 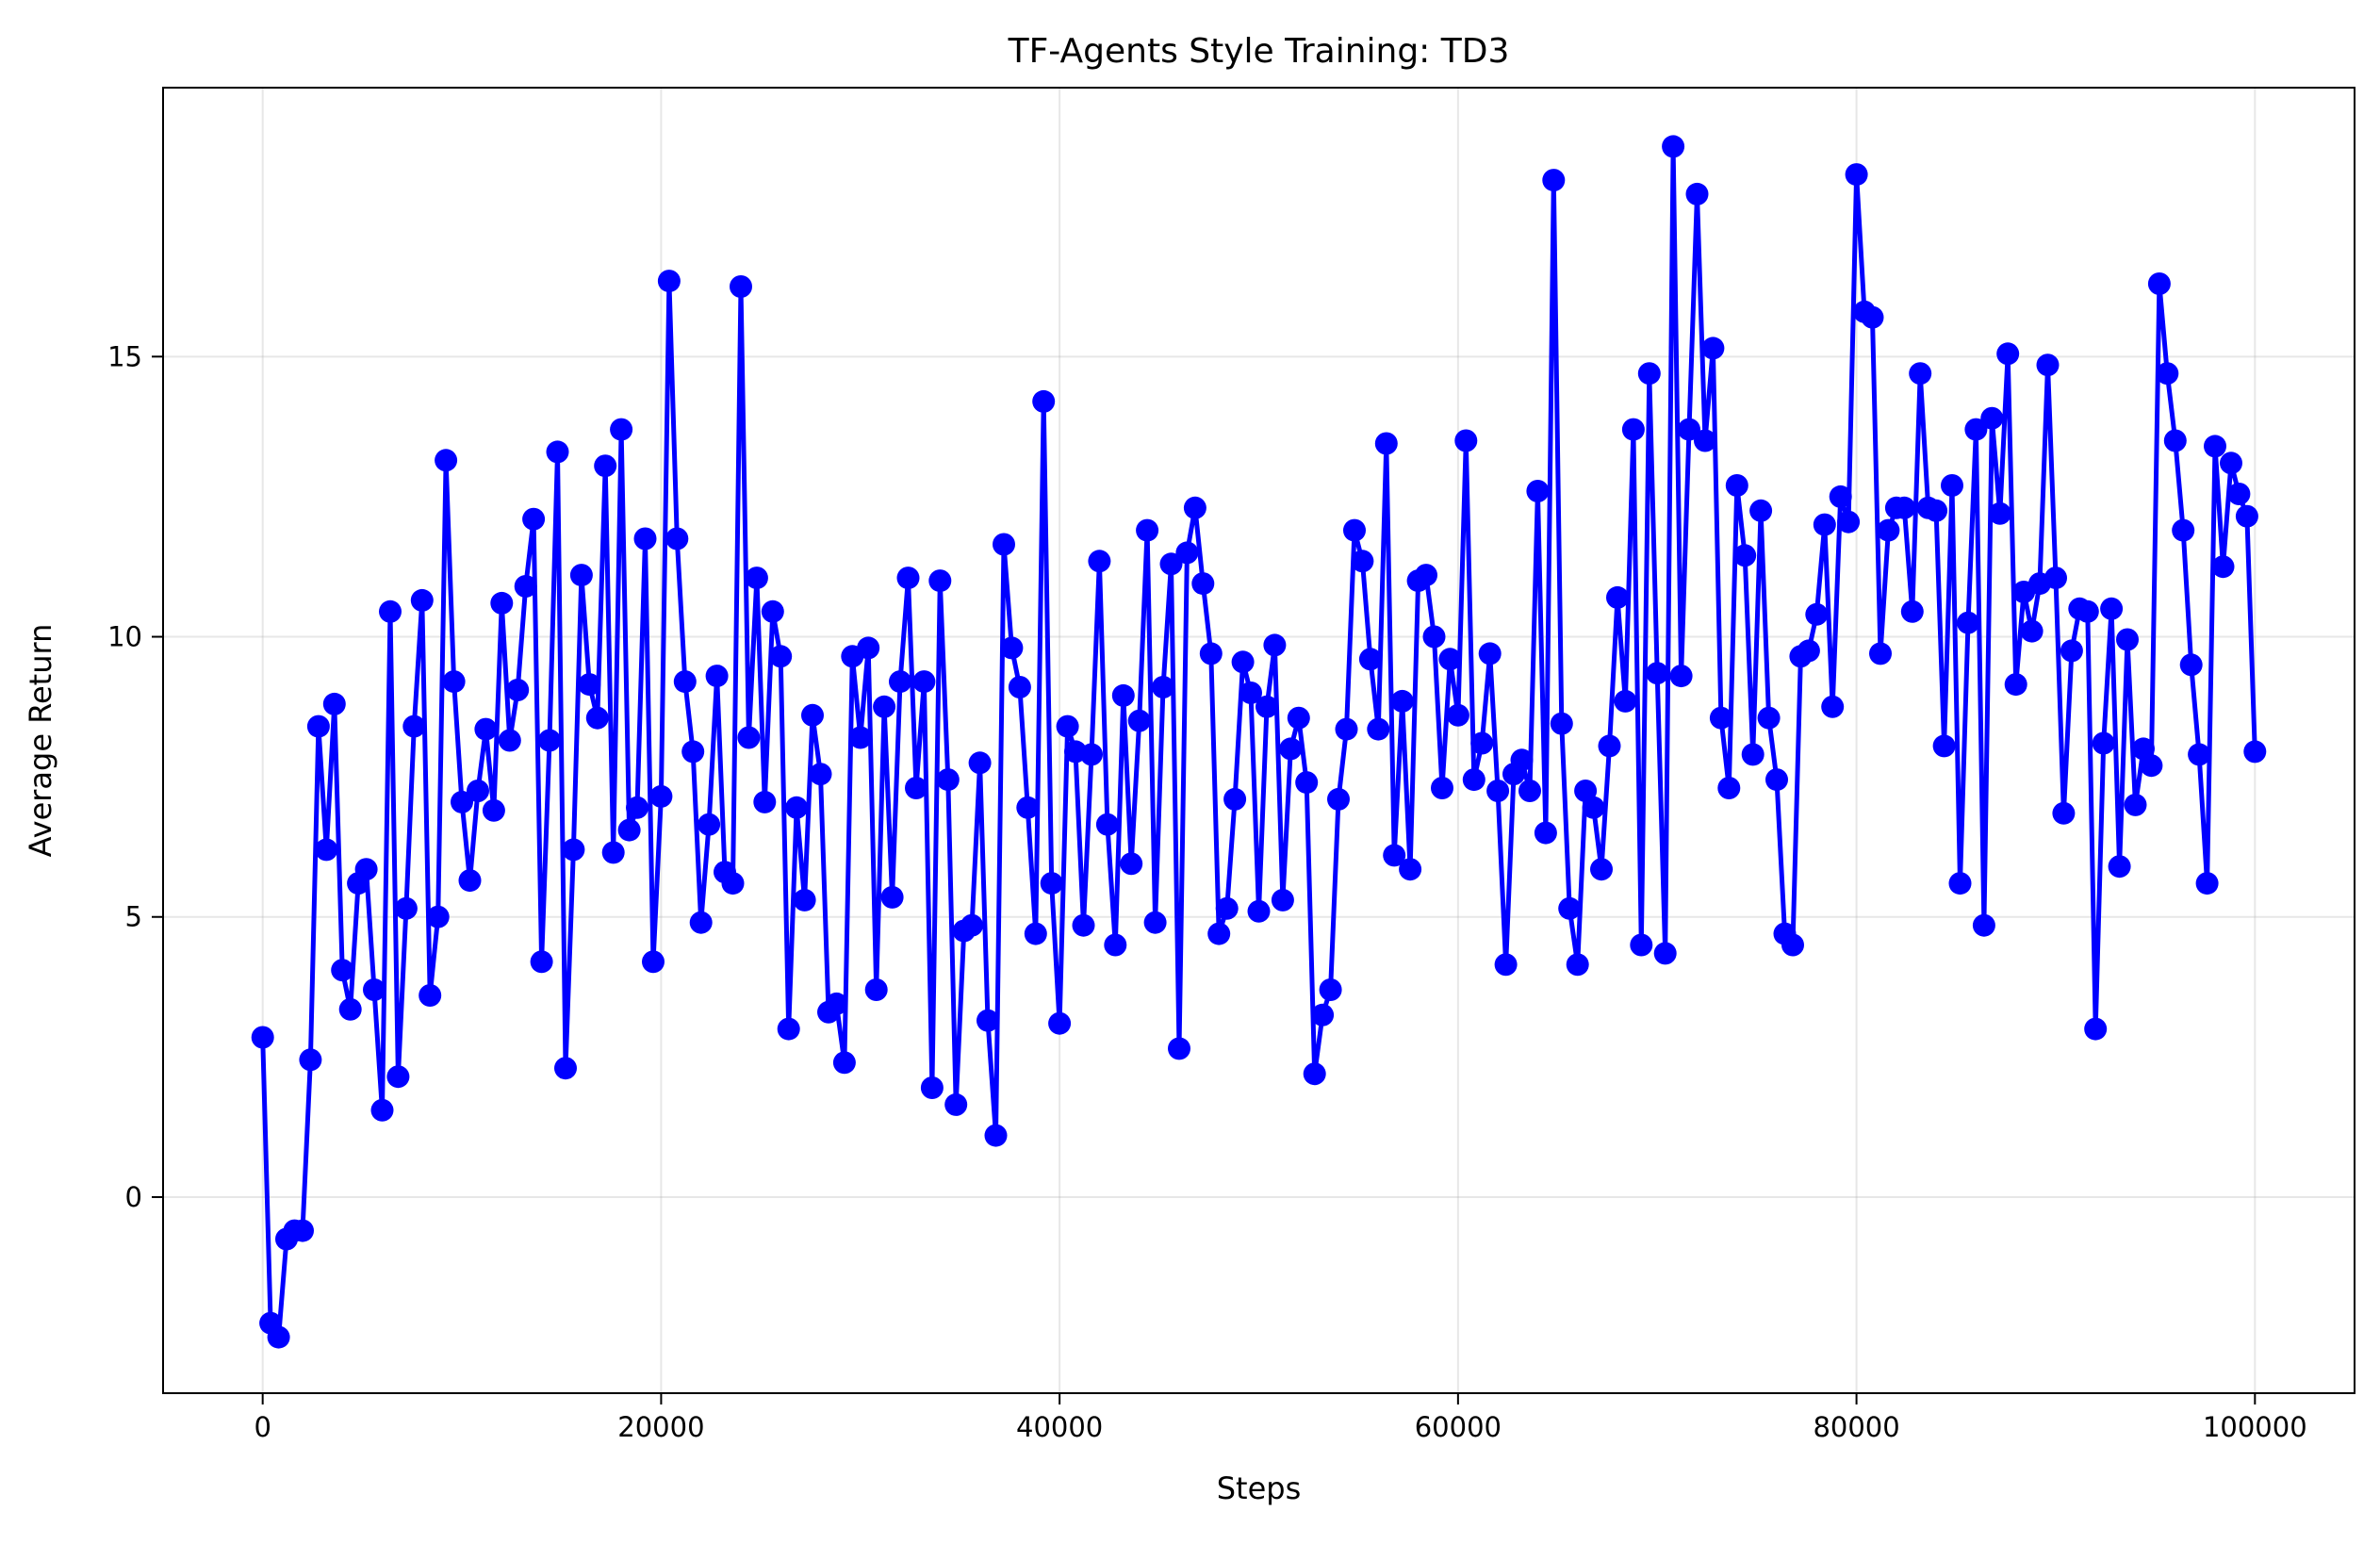 I want to click on y-tick-label: 0, so click(x=133, y=1197).